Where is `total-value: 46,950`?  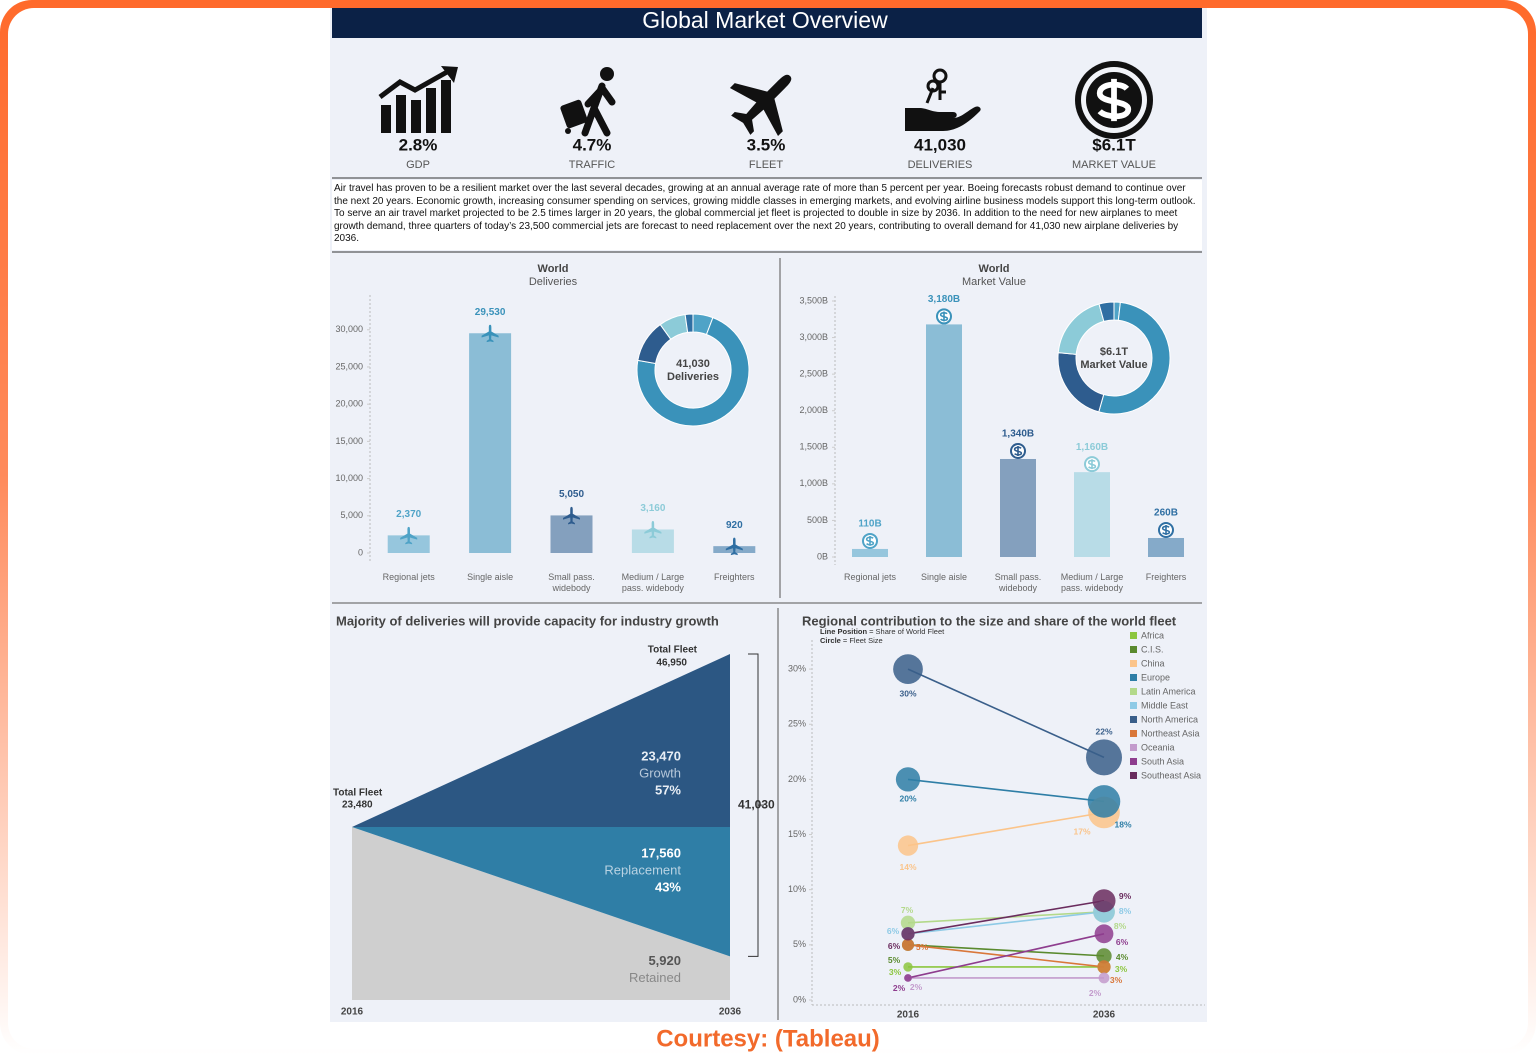
total-value: 46,950 is located at coordinates (671, 663).